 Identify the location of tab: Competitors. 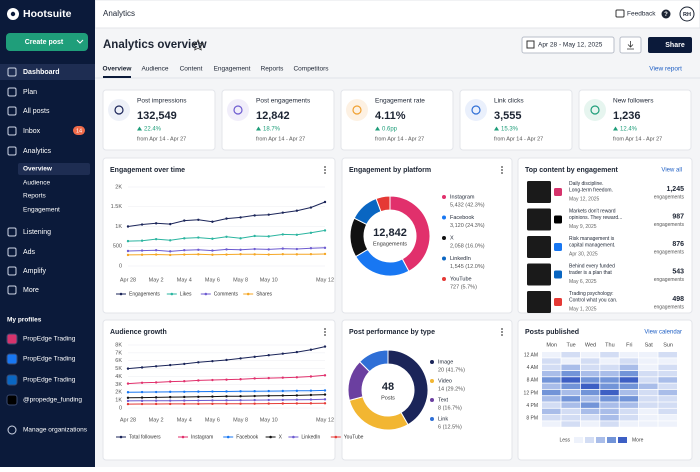
(311, 69).